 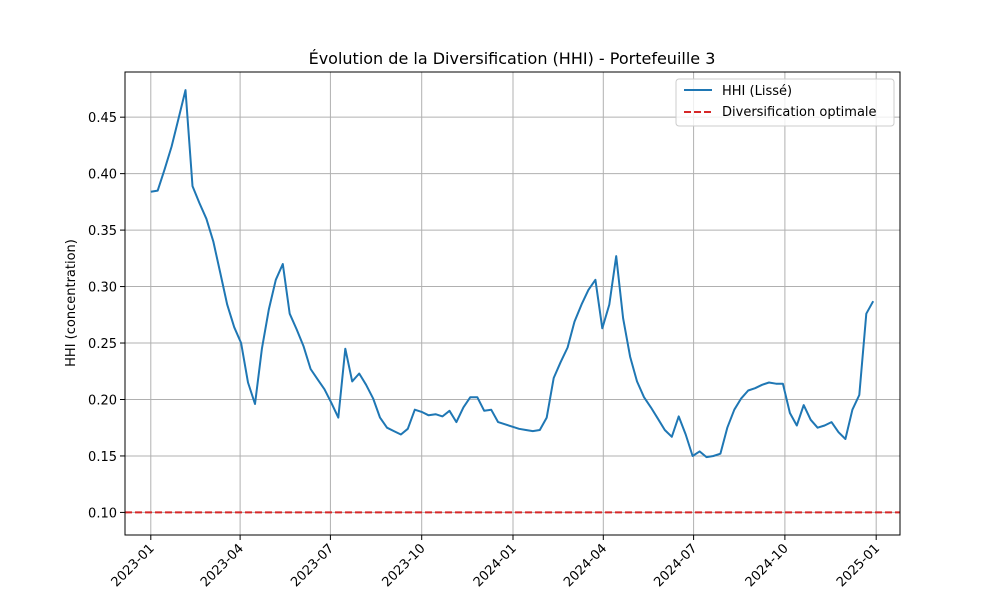 What do you see at coordinates (102, 175) in the screenshot?
I see `y-tick-label: 0.40` at bounding box center [102, 175].